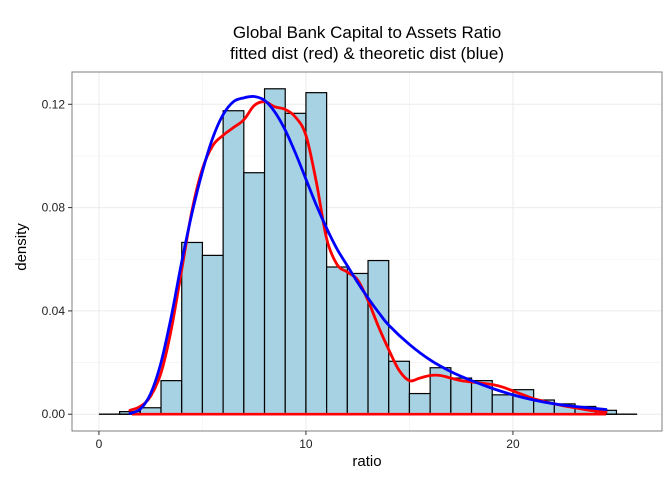 The image size is (672, 480). What do you see at coordinates (367, 32) in the screenshot?
I see `chart-title-line-1: Global Bank Capital to Assets Ratio` at bounding box center [367, 32].